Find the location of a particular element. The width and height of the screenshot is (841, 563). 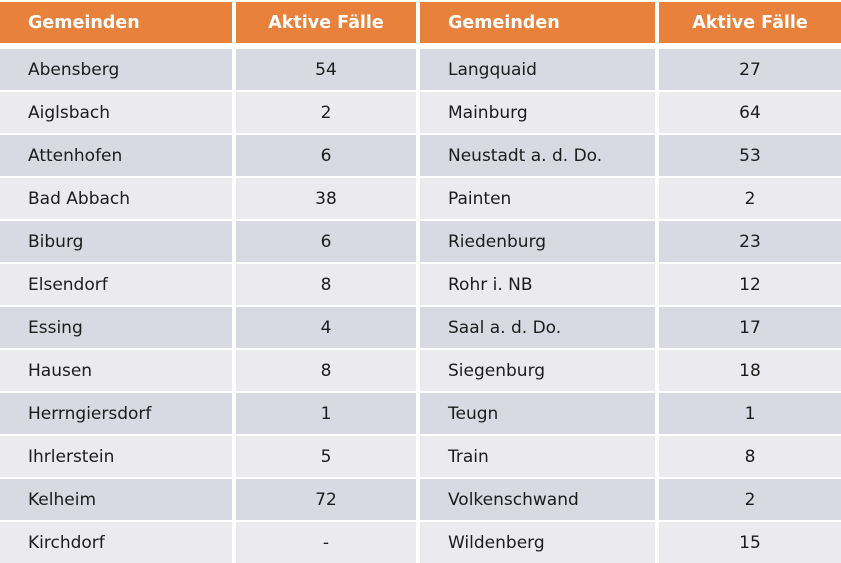

gemeinde-name-cell: Aiglsbach is located at coordinates (116, 112).